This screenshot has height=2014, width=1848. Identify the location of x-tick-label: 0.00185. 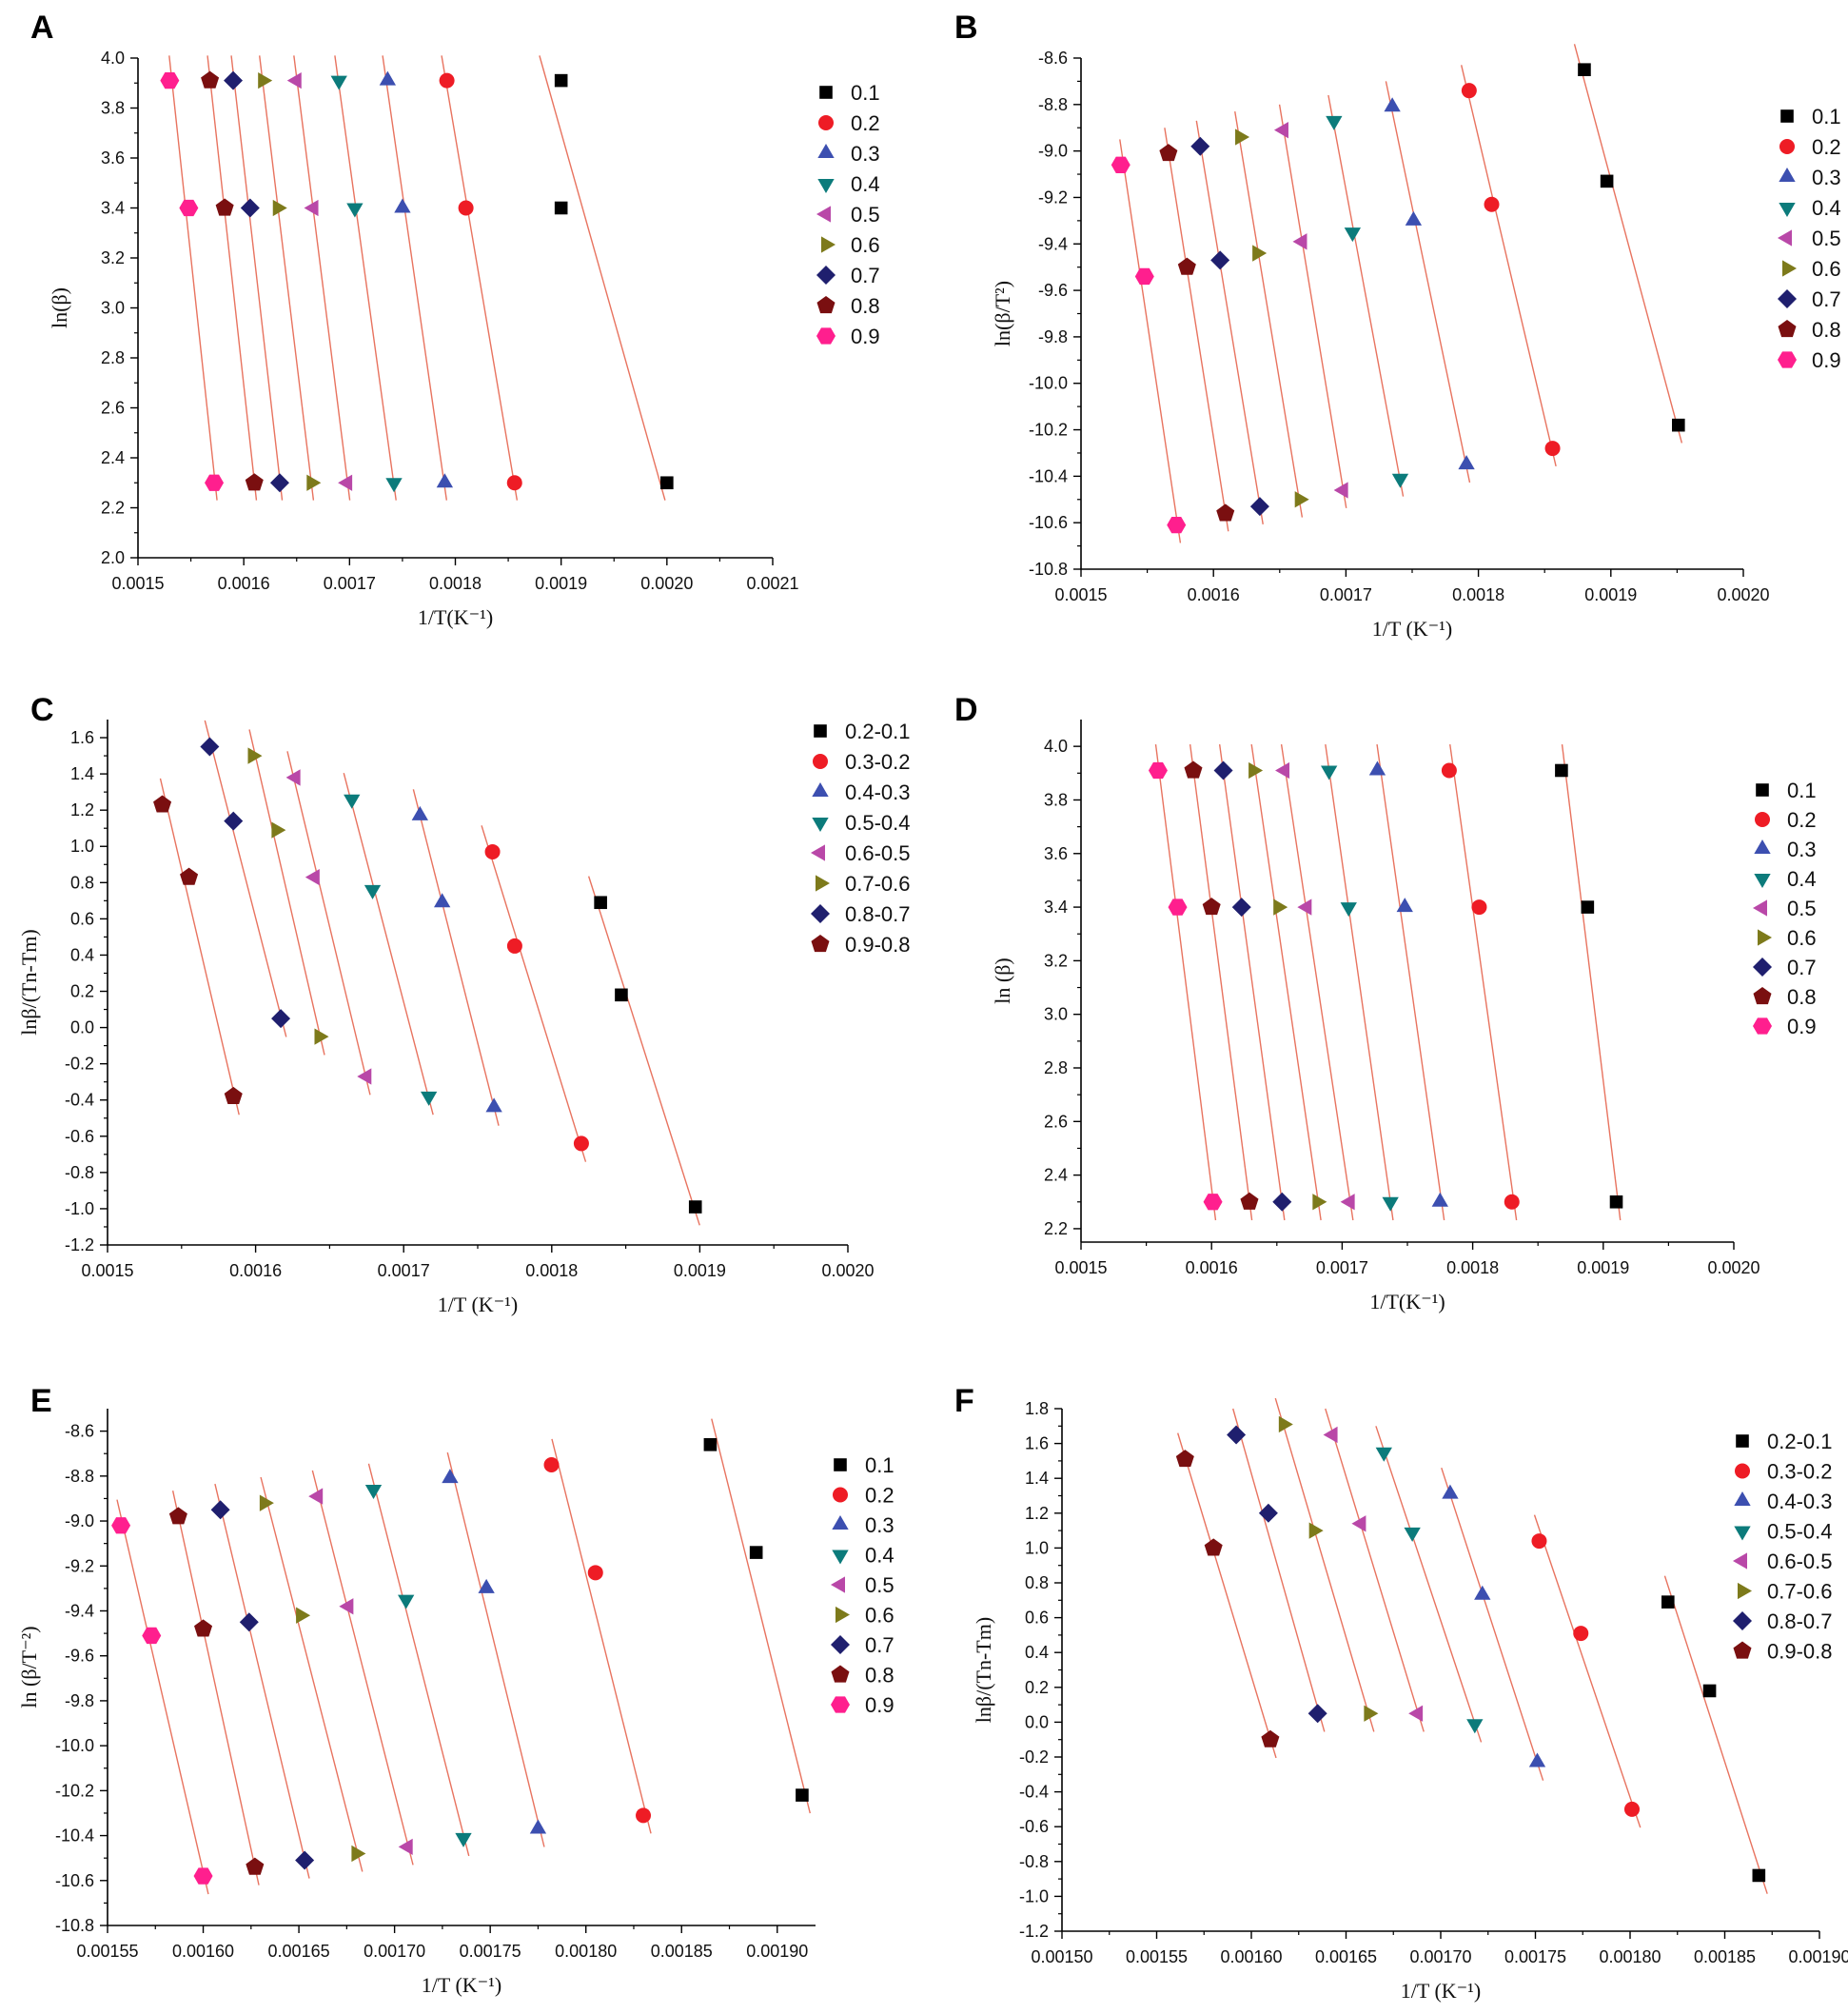
(682, 1951).